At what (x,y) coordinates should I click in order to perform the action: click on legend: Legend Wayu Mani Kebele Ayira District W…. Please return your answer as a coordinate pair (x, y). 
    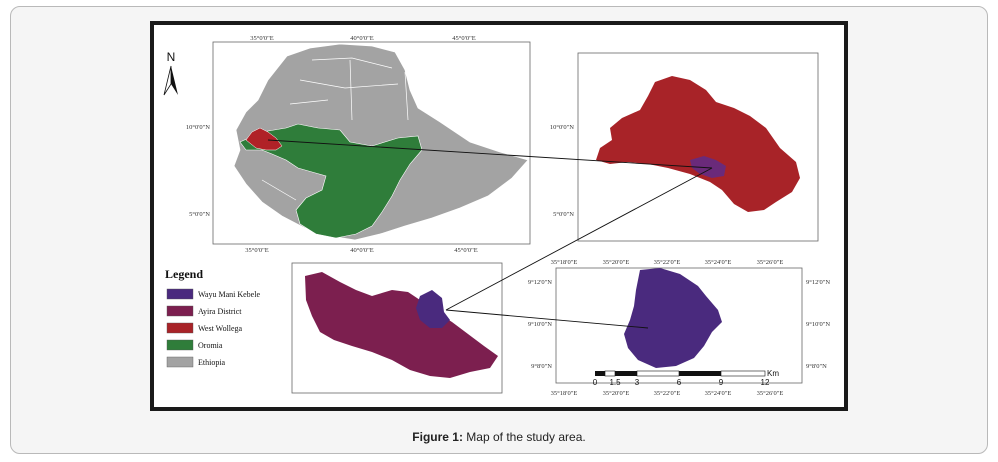
    Looking at the image, I should click on (212, 317).